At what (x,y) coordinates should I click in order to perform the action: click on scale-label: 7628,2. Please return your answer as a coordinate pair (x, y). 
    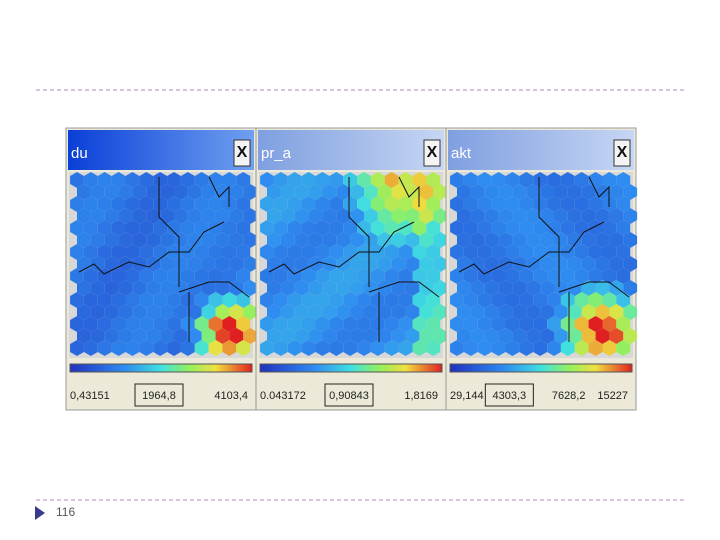
    Looking at the image, I should click on (569, 396).